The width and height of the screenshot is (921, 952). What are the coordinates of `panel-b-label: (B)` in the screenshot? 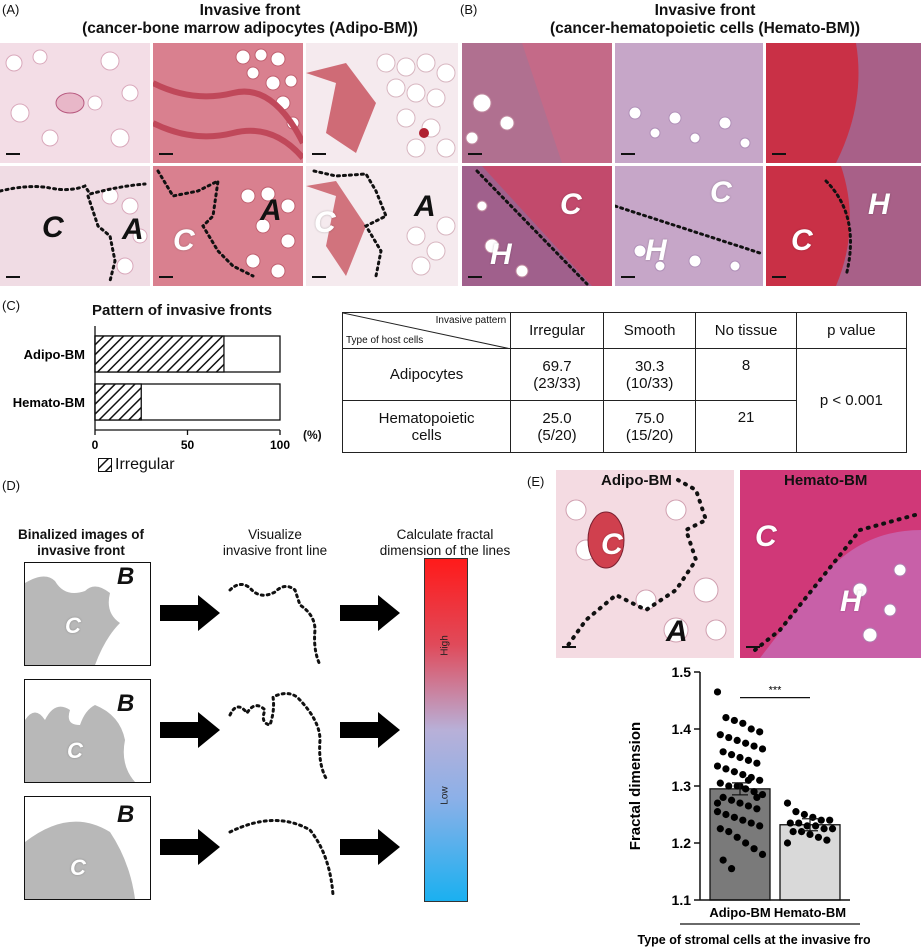 It's located at (469, 9).